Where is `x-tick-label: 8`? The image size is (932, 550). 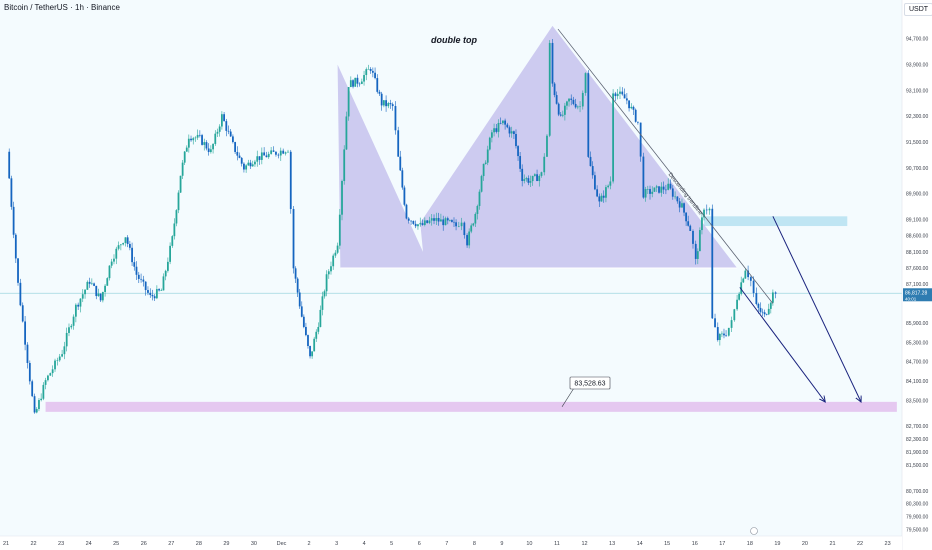
x-tick-label: 8 is located at coordinates (474, 544).